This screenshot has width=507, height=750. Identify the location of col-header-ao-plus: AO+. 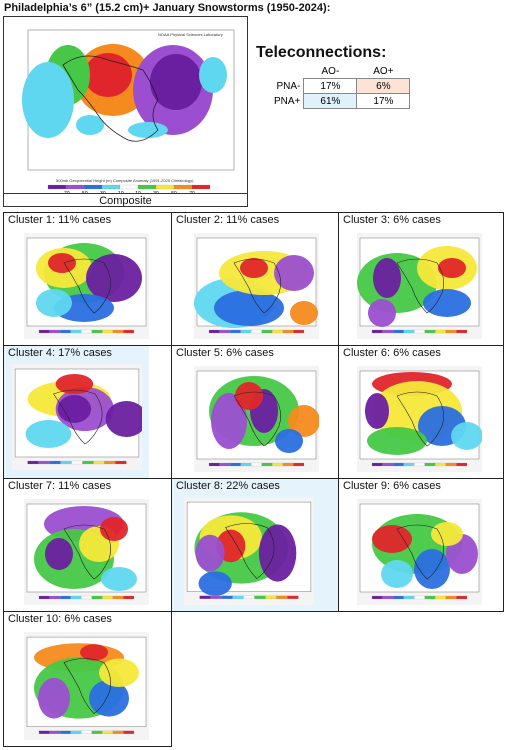
(383, 71).